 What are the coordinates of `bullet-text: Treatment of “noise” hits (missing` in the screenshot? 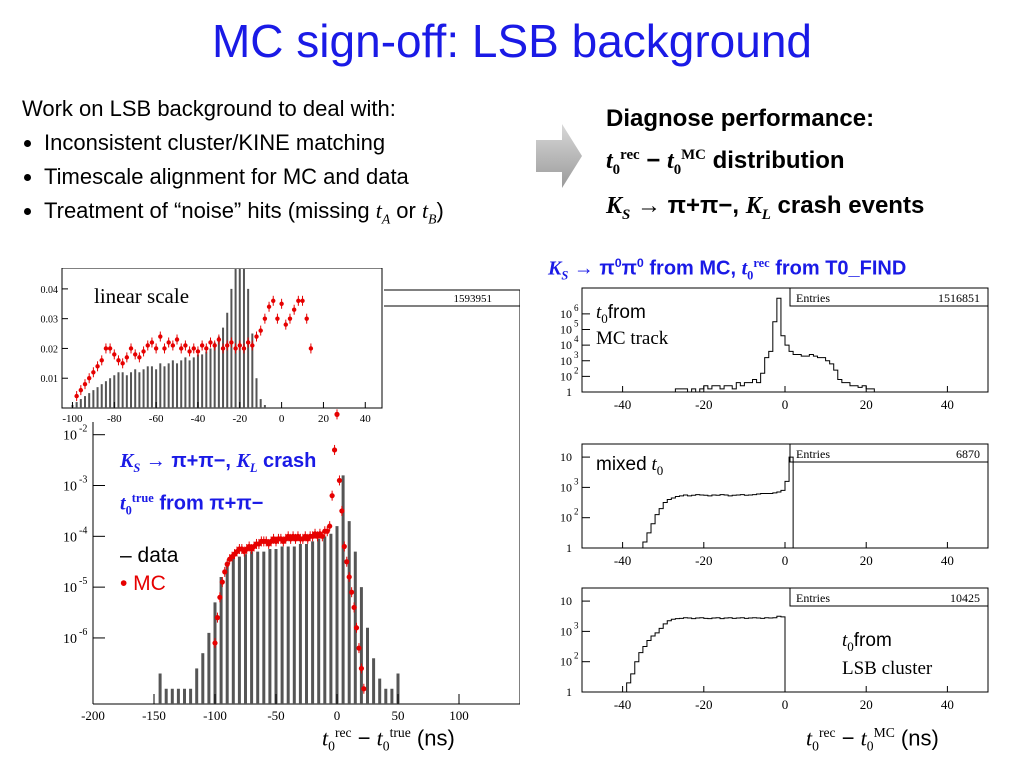 It's located at (210, 210).